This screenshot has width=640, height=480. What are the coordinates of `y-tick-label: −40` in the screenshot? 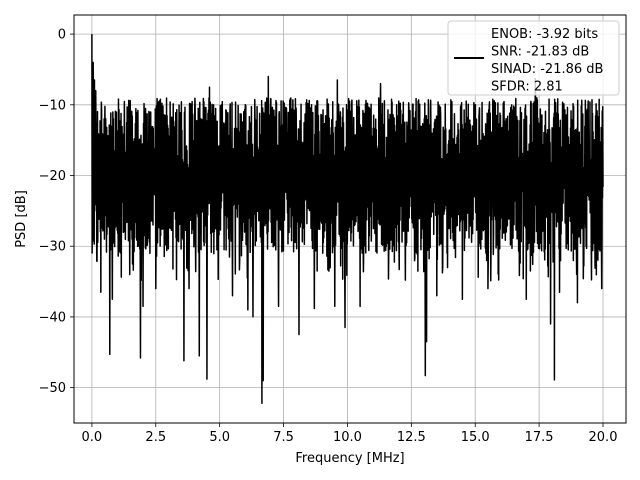 It's located at (52, 317).